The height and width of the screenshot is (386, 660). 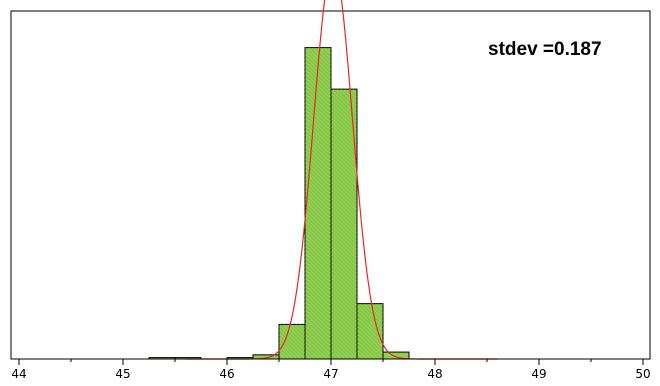 I want to click on x-tick-label: 46, so click(x=226, y=374).